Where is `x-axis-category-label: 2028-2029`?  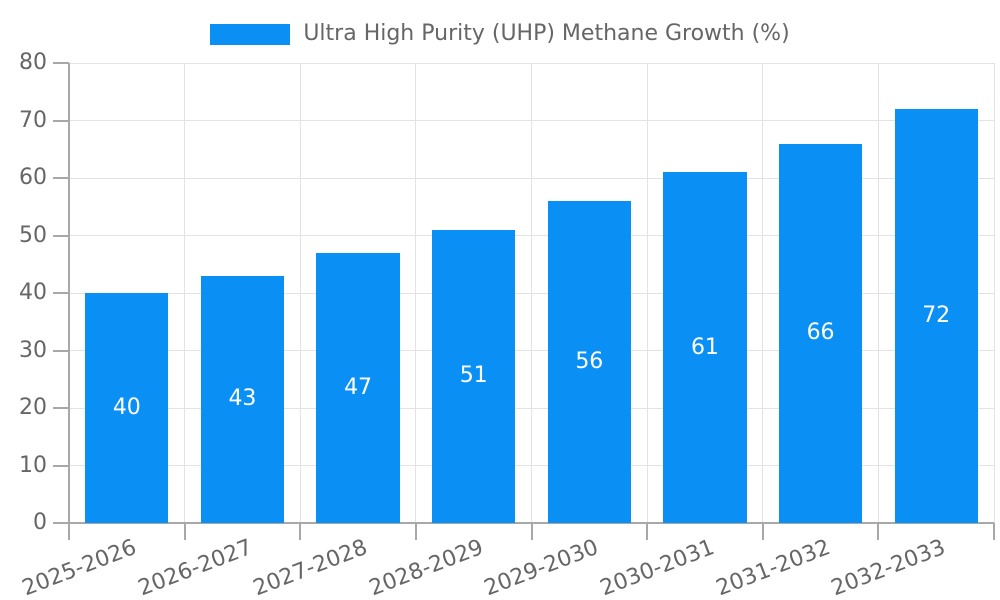 x-axis-category-label: 2028-2029 is located at coordinates (426, 567).